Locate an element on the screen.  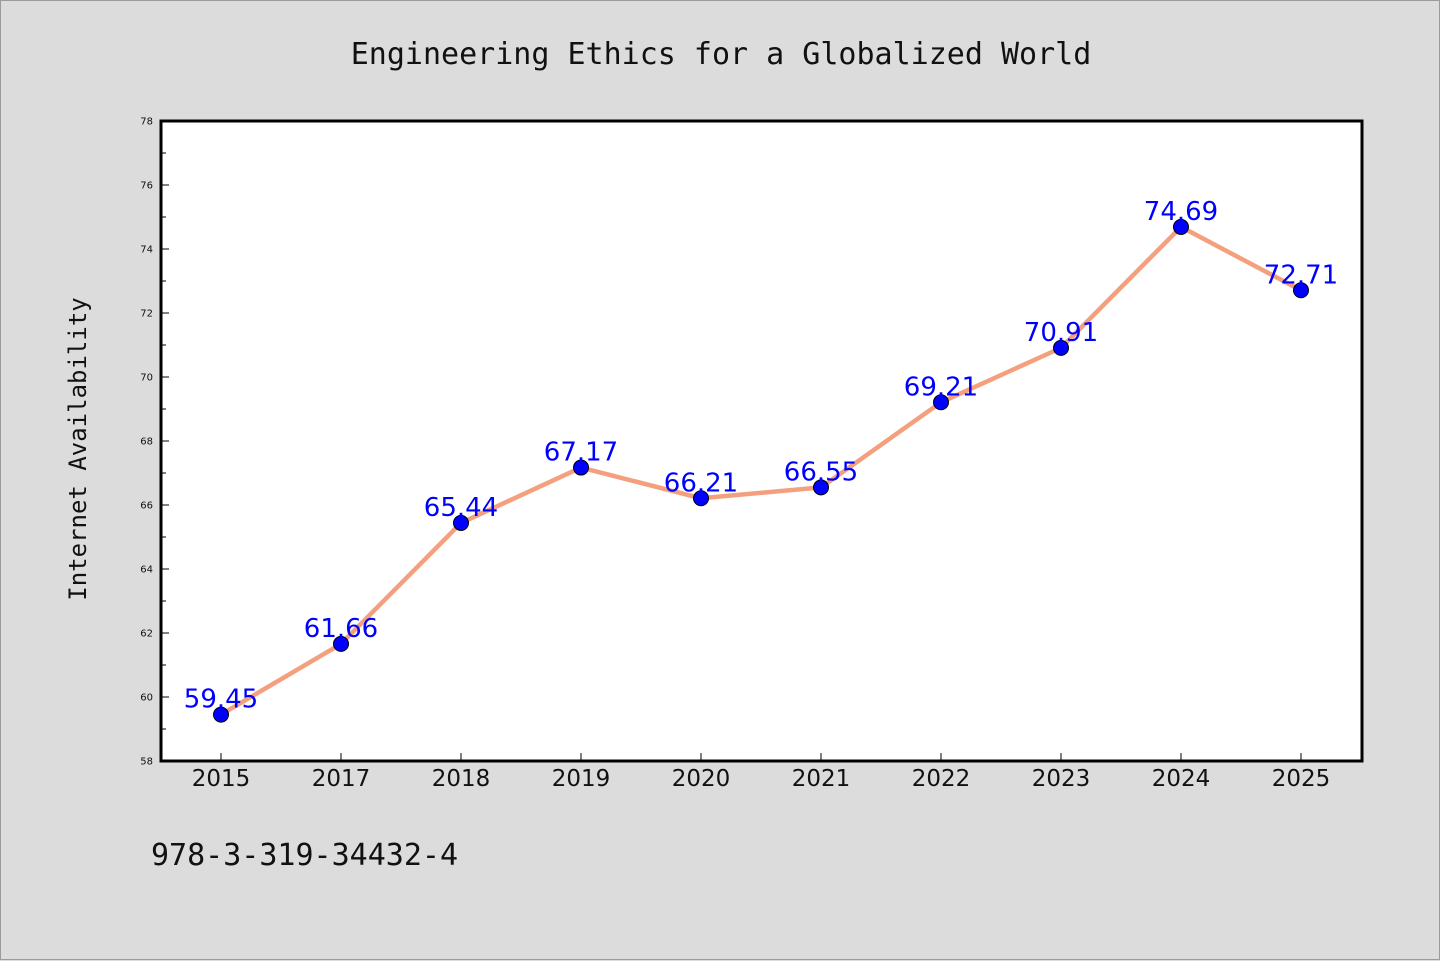
x-tick-label: 2021 is located at coordinates (821, 779).